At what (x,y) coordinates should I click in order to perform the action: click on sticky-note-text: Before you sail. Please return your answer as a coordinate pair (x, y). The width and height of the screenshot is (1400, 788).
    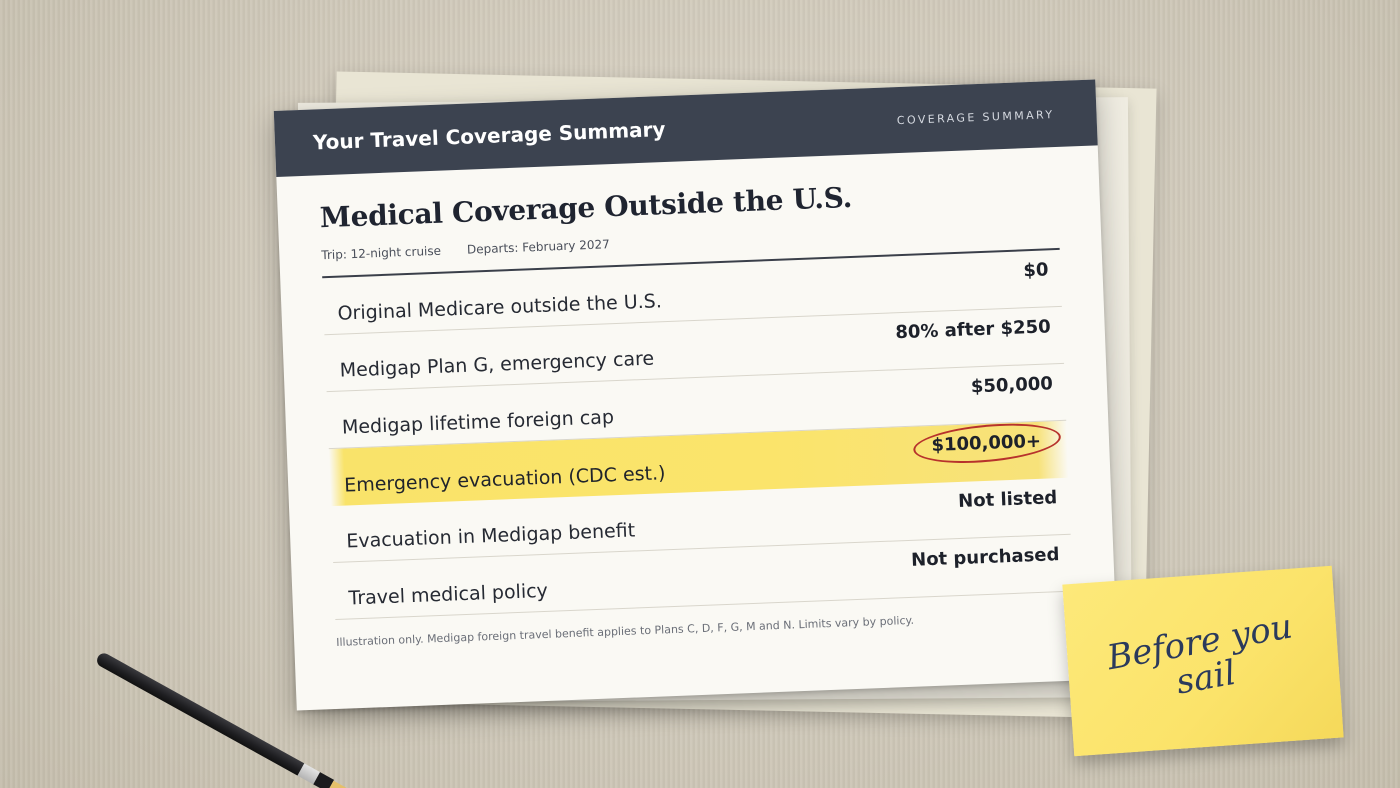
    Looking at the image, I should click on (1200, 654).